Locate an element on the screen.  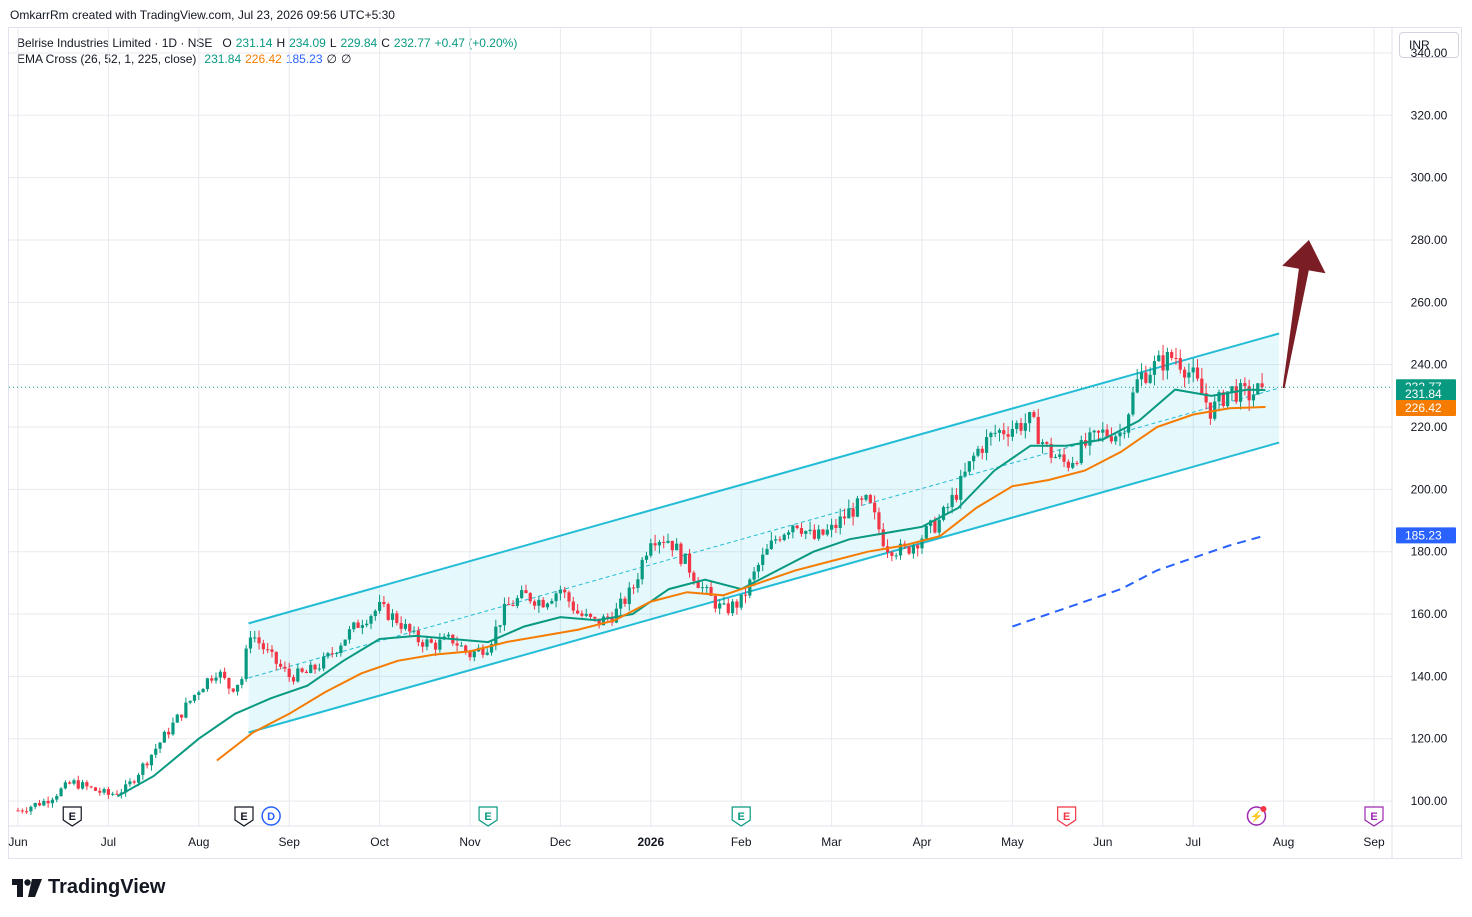
event-marker-label: E is located at coordinates (1066, 817).